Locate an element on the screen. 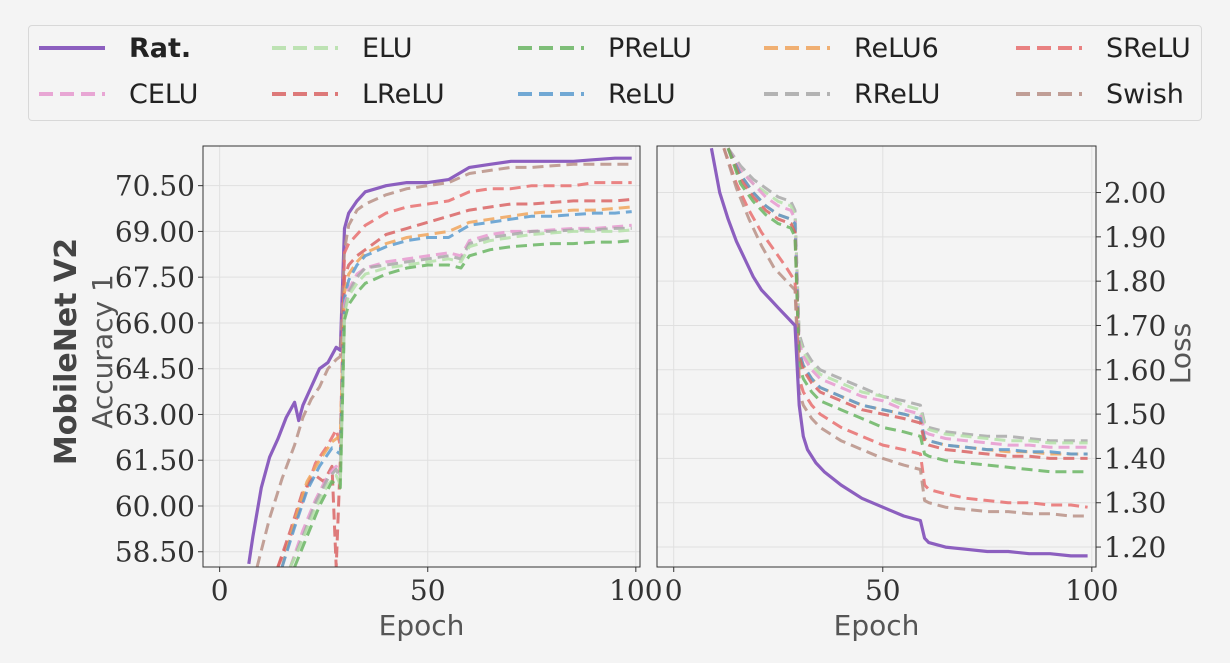 Image resolution: width=1230 pixels, height=663 pixels. series-line-lrelu is located at coordinates (907, 303).